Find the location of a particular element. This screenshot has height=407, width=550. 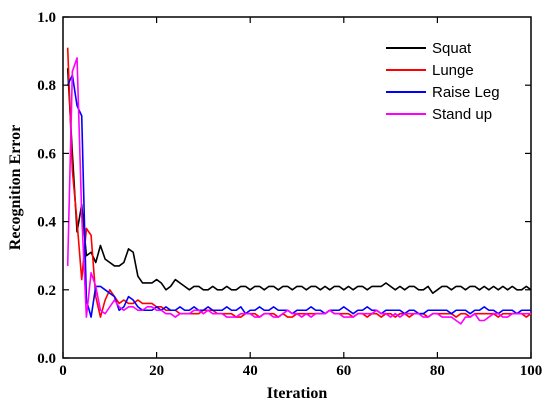

legend-item: Stand up is located at coordinates (439, 114).